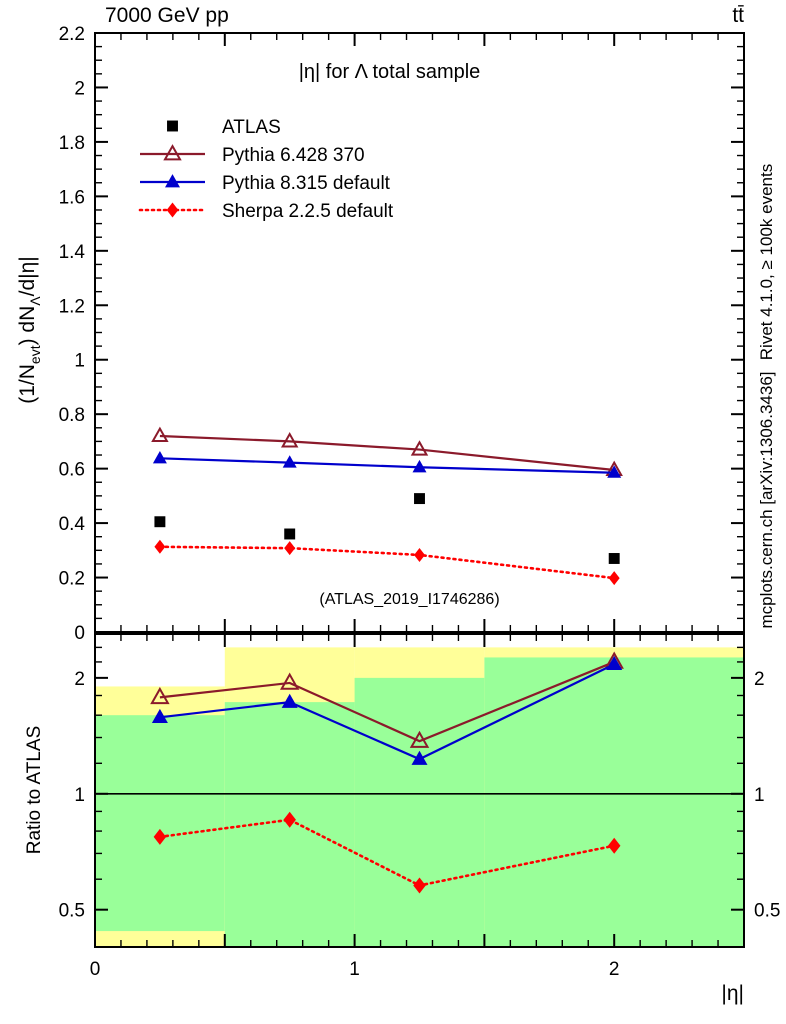 Image resolution: width=786 pixels, height=1024 pixels. What do you see at coordinates (95, 969) in the screenshot?
I see `xtick-label: 0` at bounding box center [95, 969].